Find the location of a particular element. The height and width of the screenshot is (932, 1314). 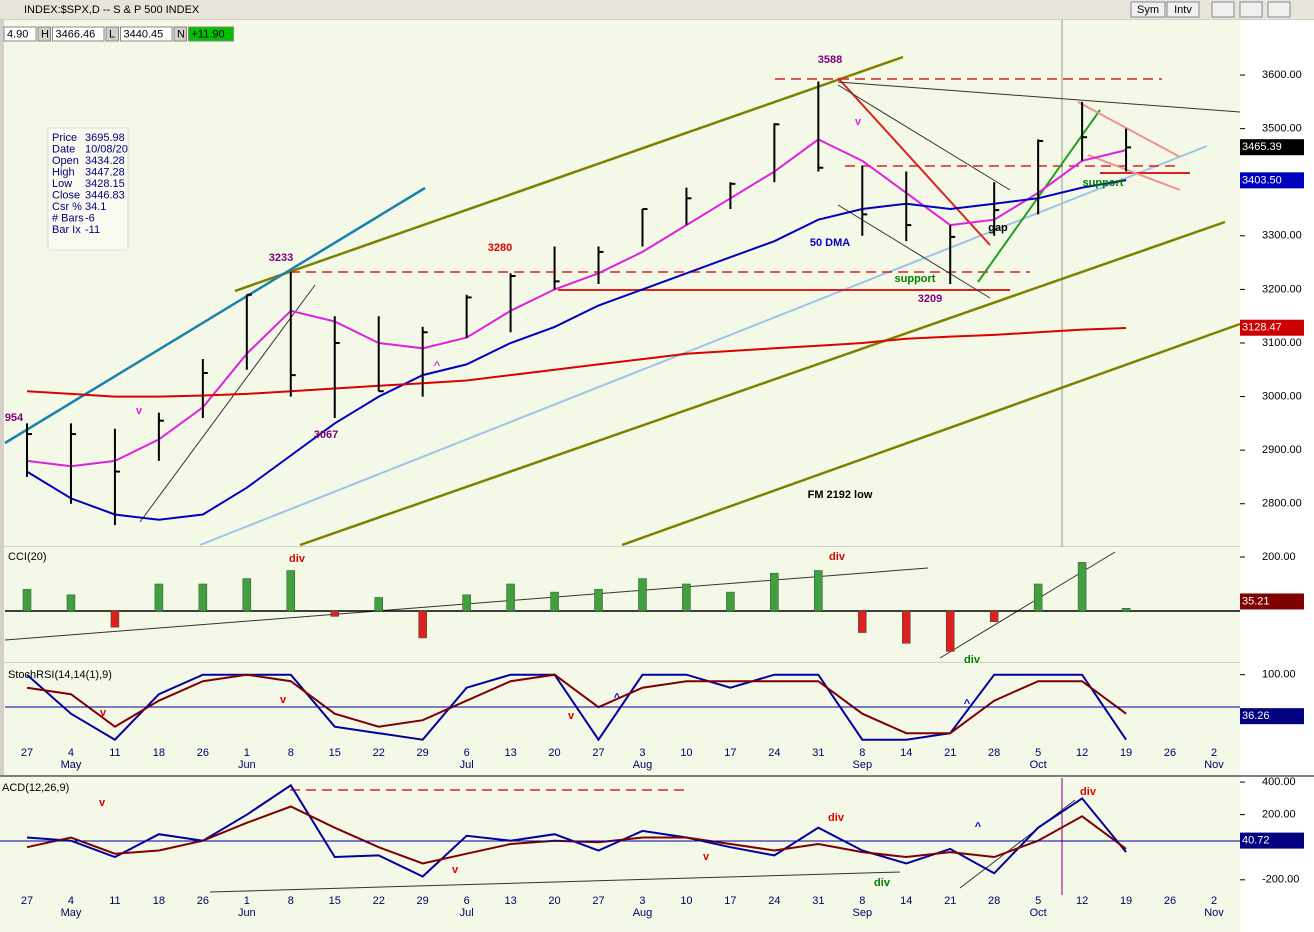

x-tick-label: 14 is located at coordinates (906, 753).